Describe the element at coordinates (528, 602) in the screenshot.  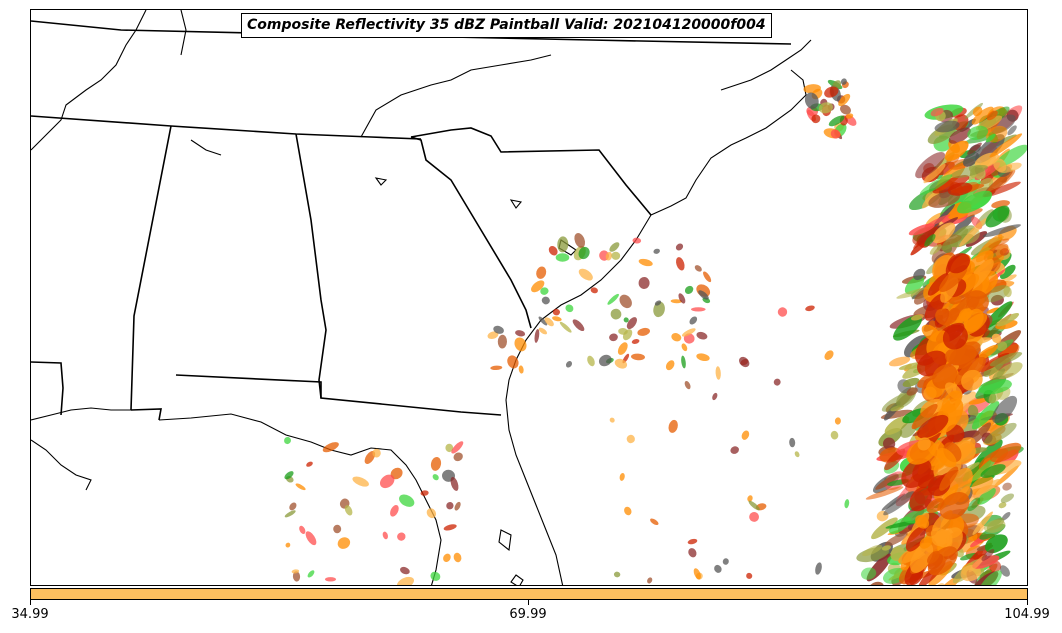
I see `colorbar-tick-mid` at that location.